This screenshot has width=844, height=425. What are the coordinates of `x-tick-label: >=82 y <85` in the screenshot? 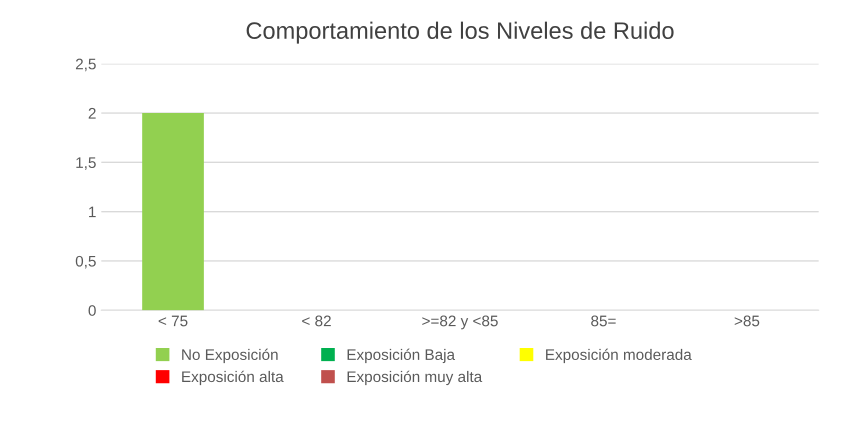 It's located at (460, 323).